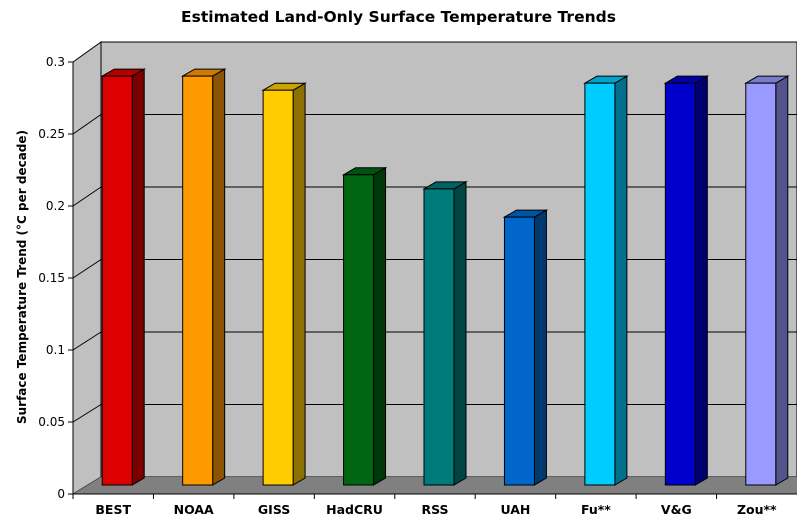 This screenshot has width=797, height=517. Describe the element at coordinates (55, 350) in the screenshot. I see `y-tick-label: 0.1` at that location.